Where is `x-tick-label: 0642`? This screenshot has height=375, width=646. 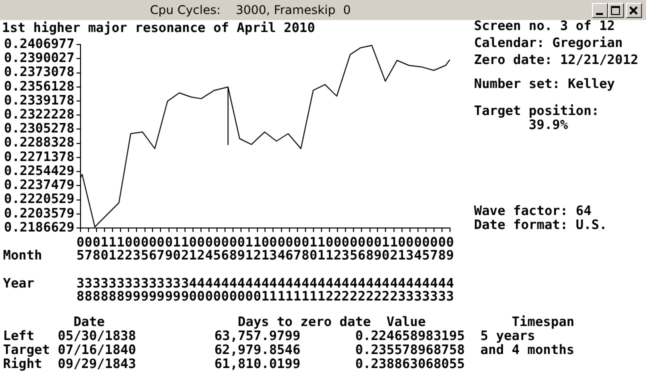
x-tick-label: 0642 is located at coordinates (362, 269).